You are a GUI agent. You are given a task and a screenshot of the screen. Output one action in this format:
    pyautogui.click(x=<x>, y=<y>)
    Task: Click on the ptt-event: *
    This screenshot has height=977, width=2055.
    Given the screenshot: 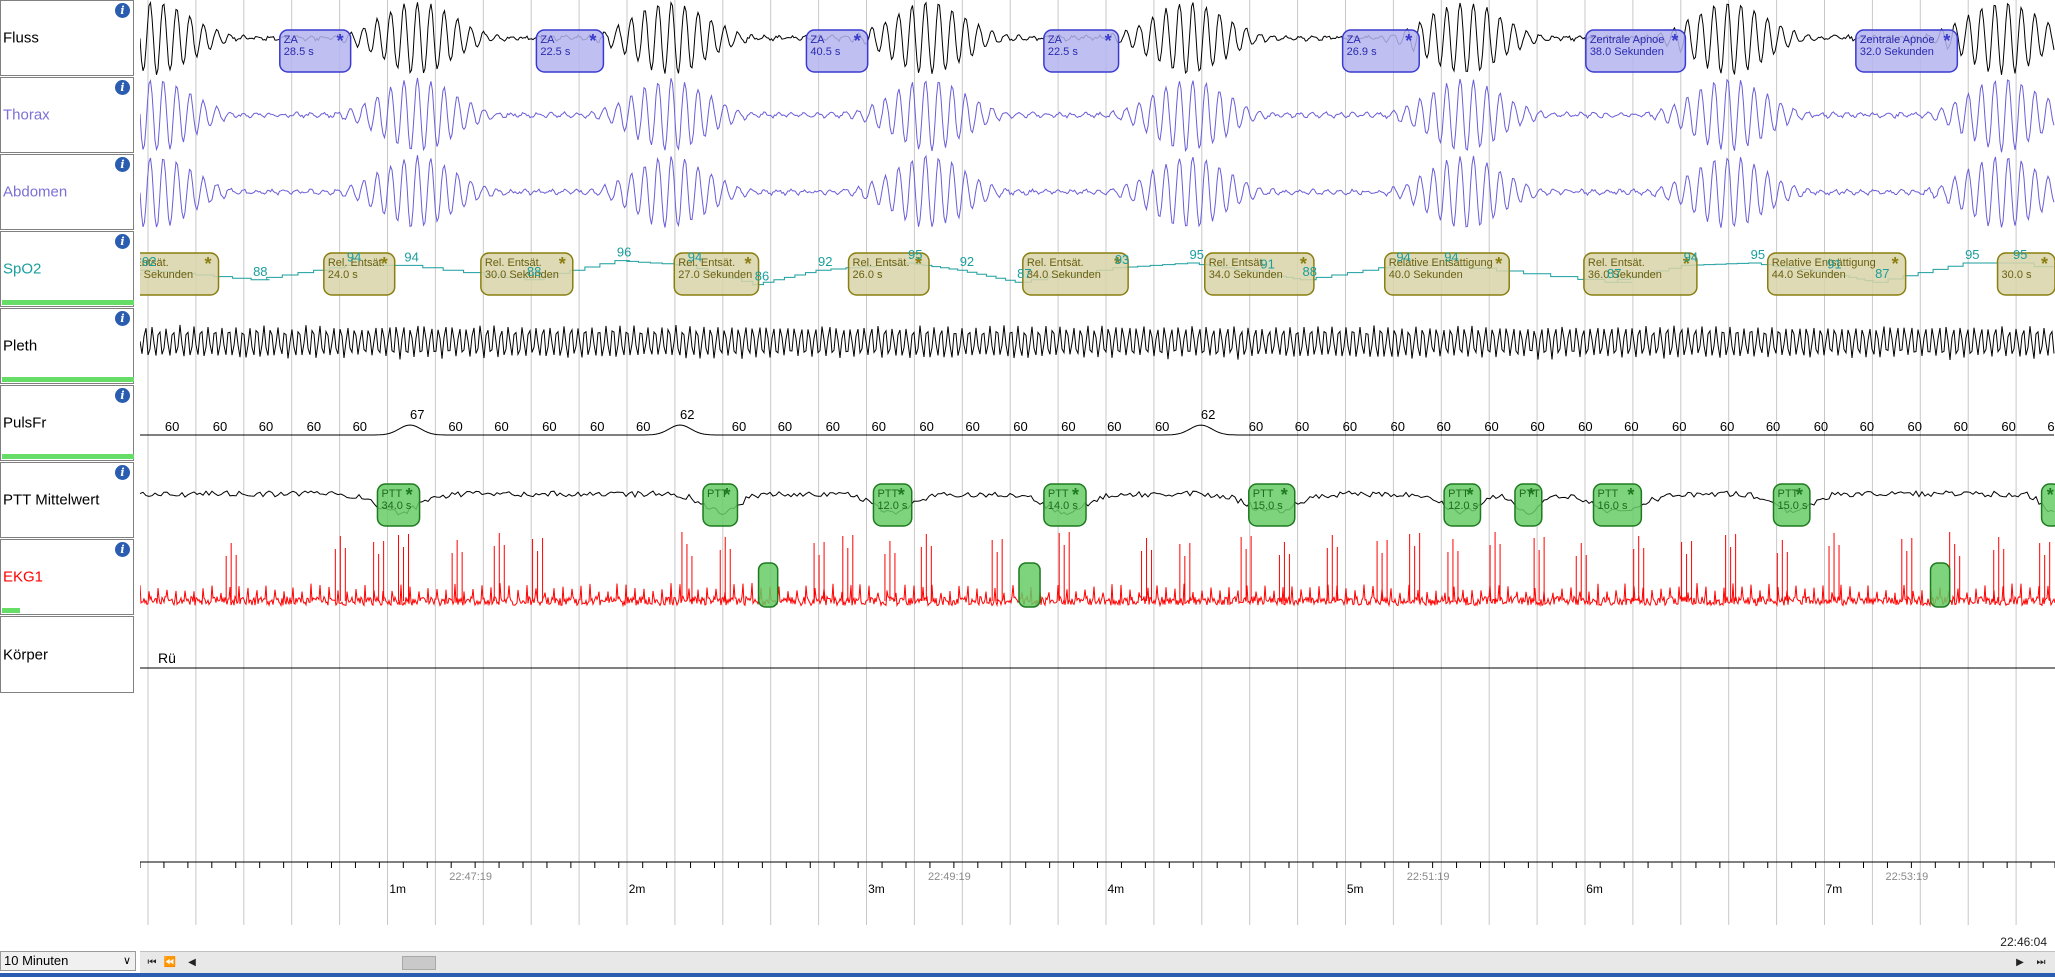 What is the action you would take?
    pyautogui.click(x=2047, y=505)
    